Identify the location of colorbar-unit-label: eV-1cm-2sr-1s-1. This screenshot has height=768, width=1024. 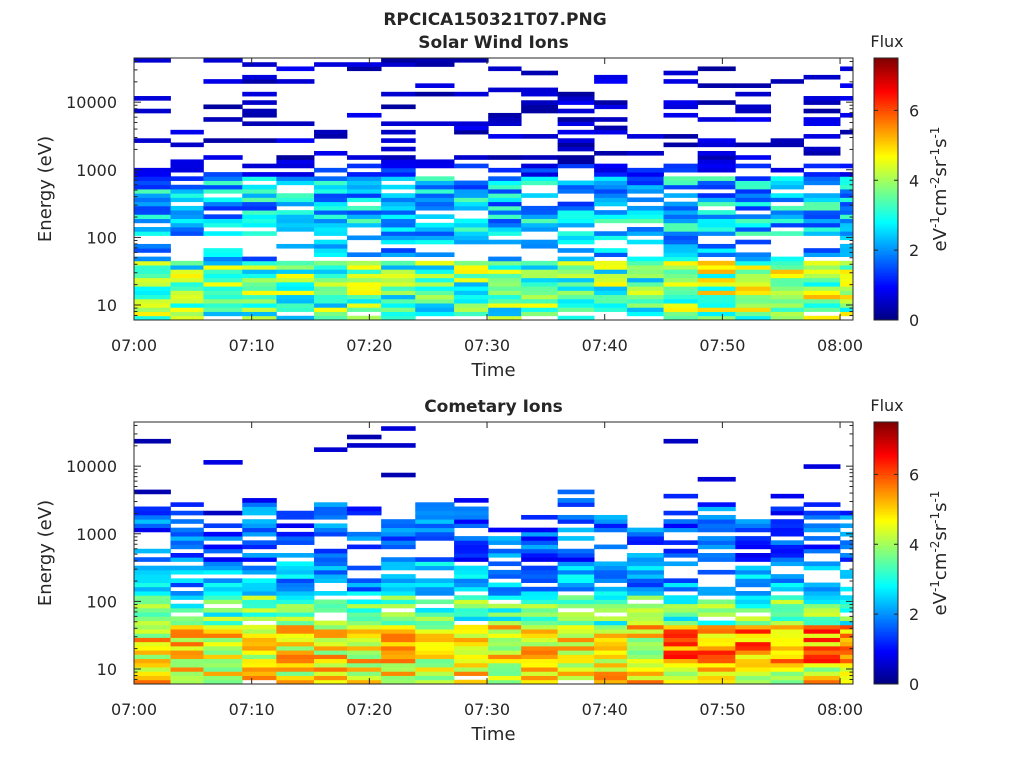
(939, 553).